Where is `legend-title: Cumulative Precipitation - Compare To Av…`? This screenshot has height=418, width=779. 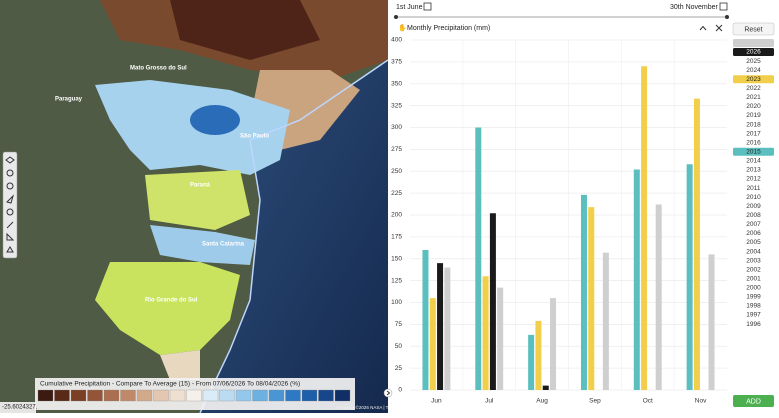
legend-title: Cumulative Precipitation - Compare To Av… is located at coordinates (170, 384).